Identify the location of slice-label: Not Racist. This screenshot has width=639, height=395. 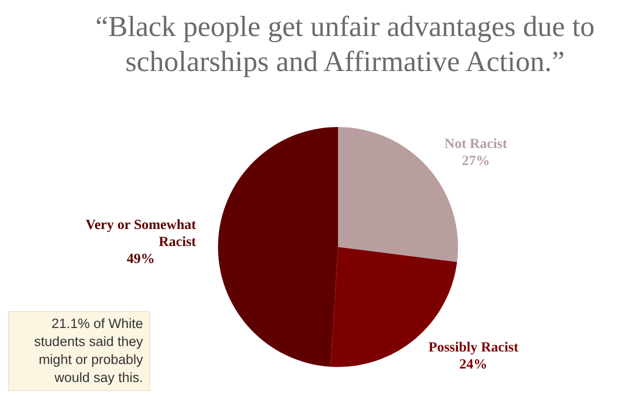
(476, 144).